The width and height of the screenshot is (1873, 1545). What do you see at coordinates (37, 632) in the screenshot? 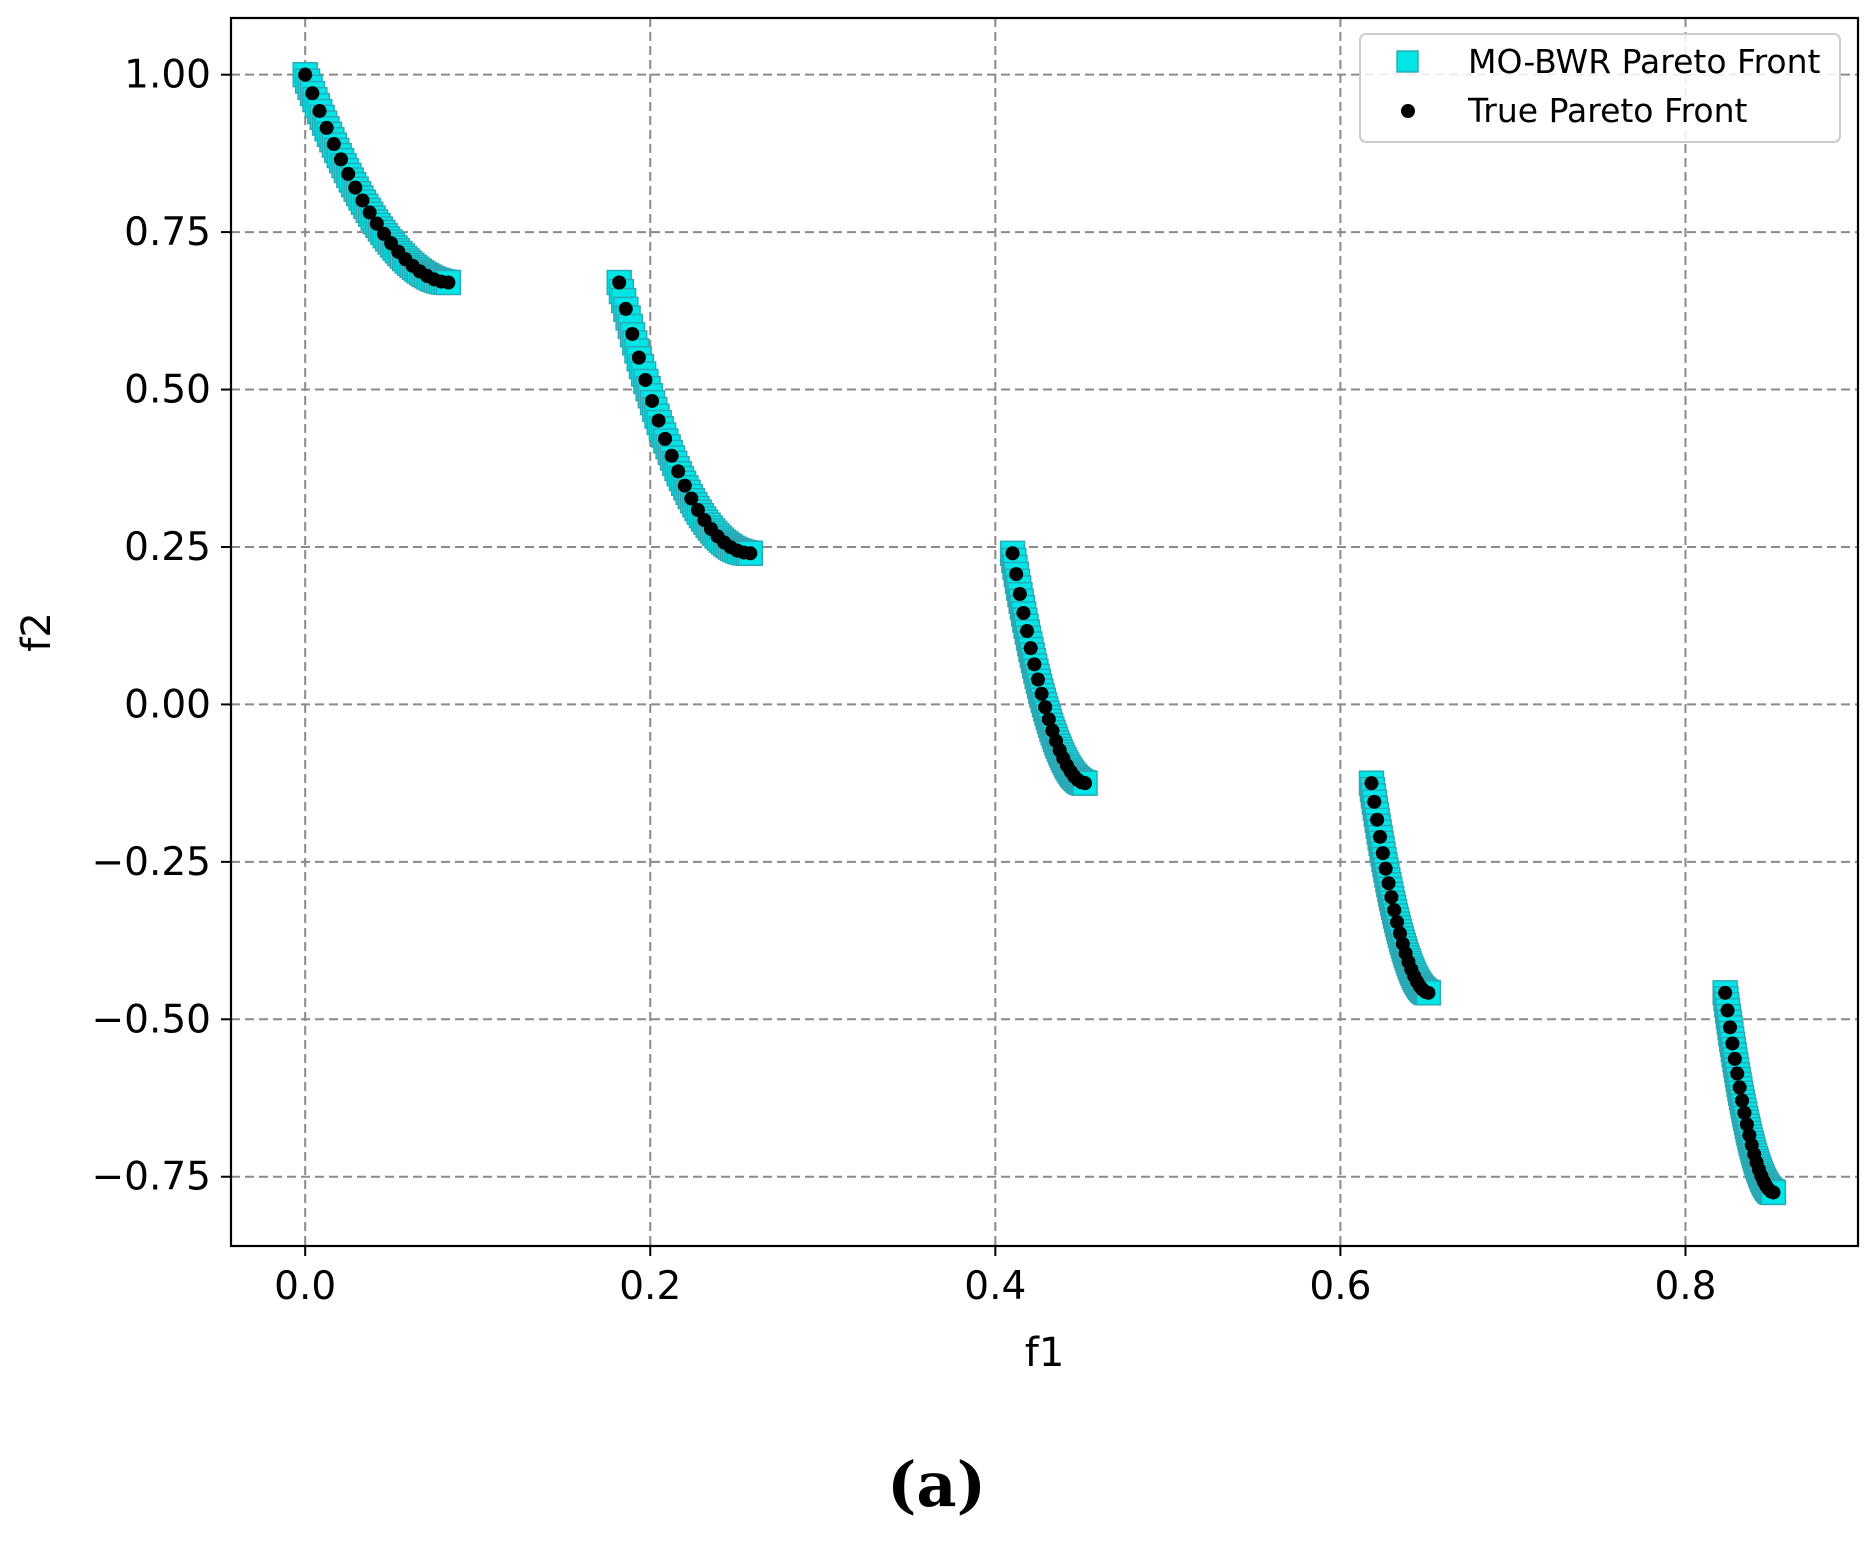
I see `y-axis-label: f2` at bounding box center [37, 632].